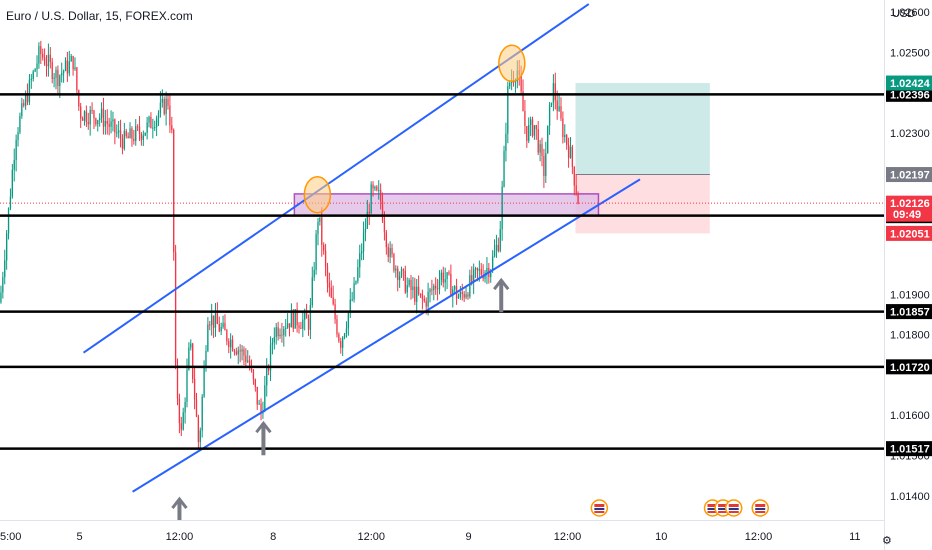 Image resolution: width=932 pixels, height=550 pixels. I want to click on take-profit-zone, so click(642, 129).